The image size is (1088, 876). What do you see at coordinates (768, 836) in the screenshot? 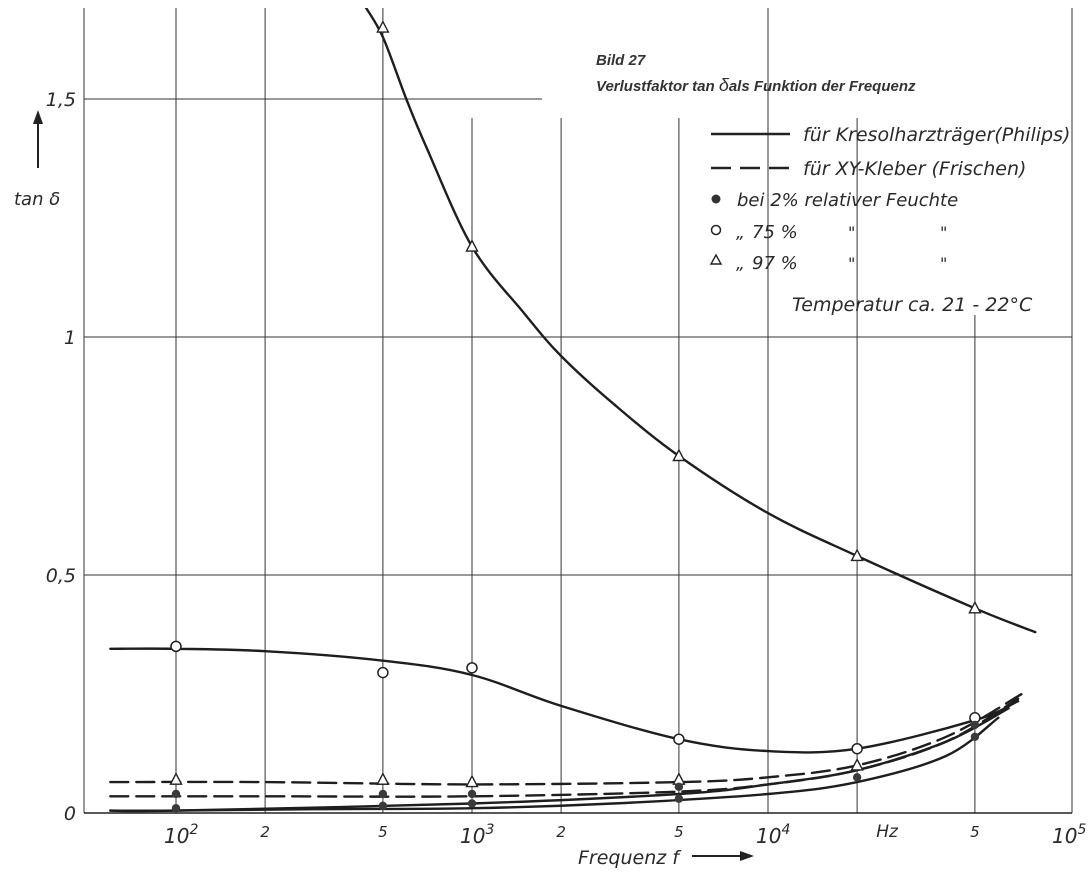
I see `x-tick-base-6: 10` at bounding box center [768, 836].